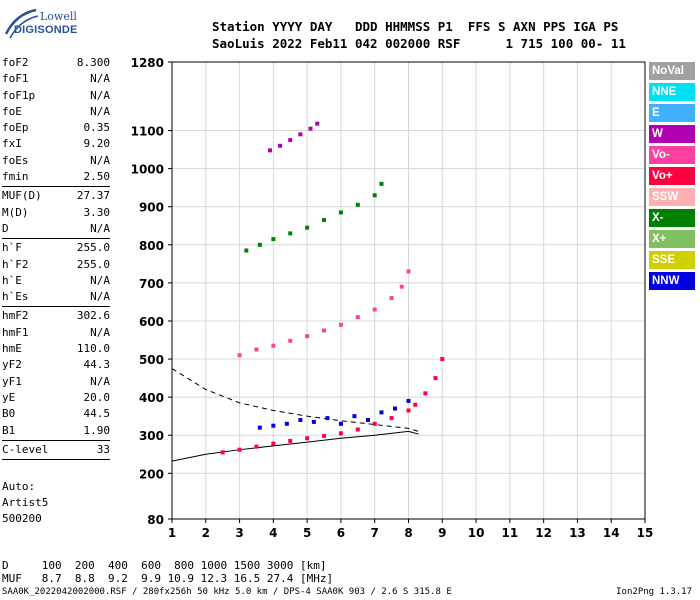  I want to click on param-name: h`Es, so click(15, 297).